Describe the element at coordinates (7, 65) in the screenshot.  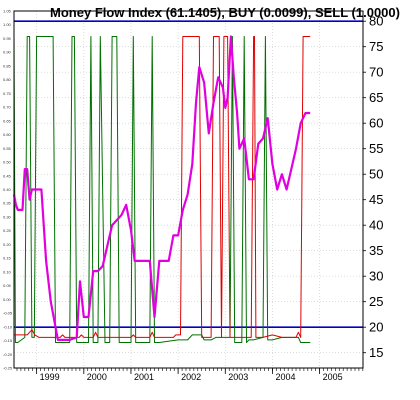
I see `left-tick-label: 0.85` at that location.